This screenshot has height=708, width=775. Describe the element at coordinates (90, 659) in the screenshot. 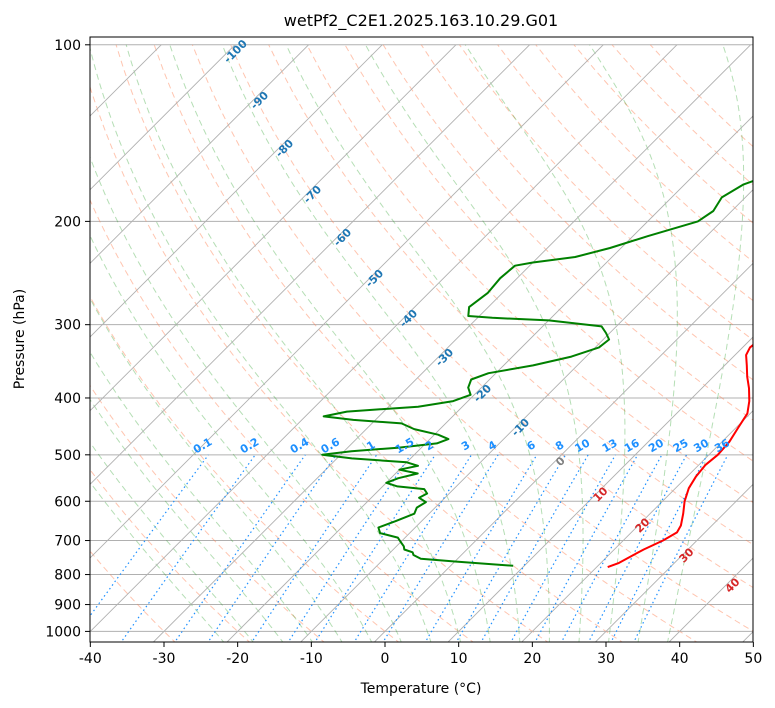

I see `x-tick-label: -40` at that location.